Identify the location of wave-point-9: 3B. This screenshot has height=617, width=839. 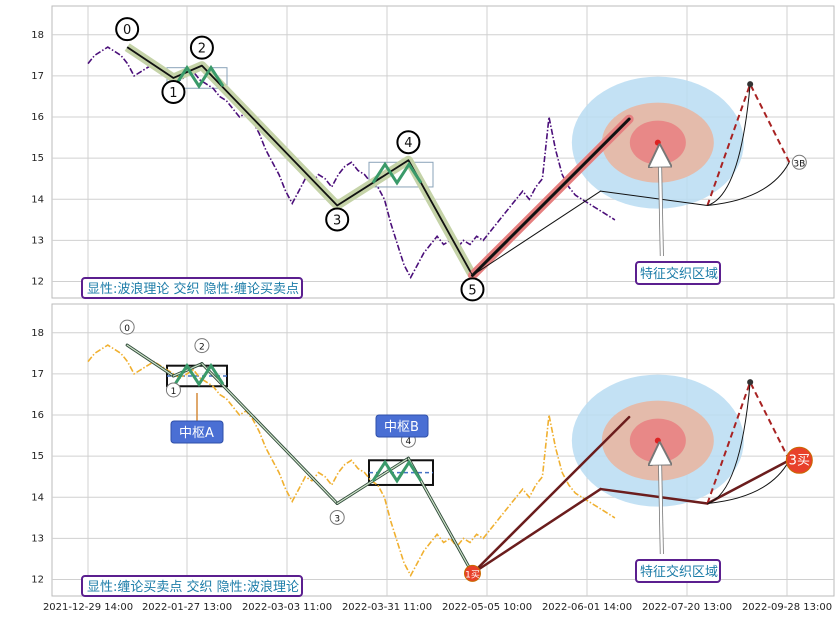
(799, 162).